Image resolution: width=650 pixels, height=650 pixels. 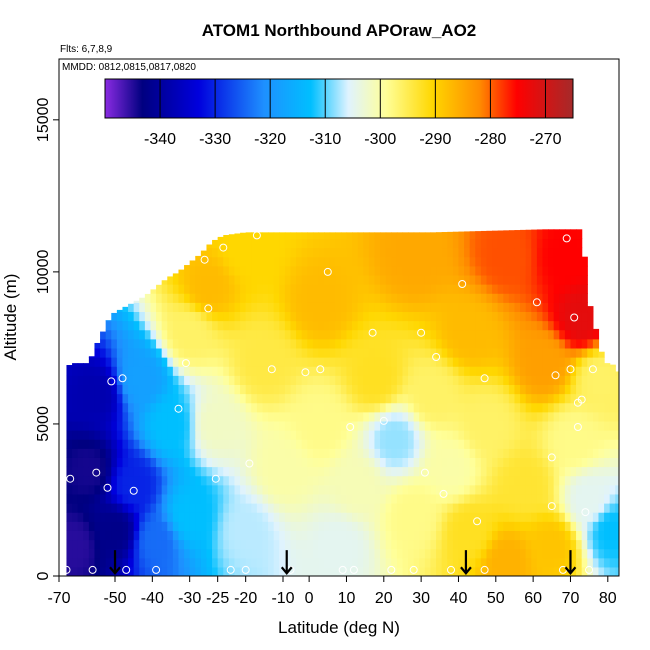 I want to click on y-tick-label: 5000, so click(x=43, y=424).